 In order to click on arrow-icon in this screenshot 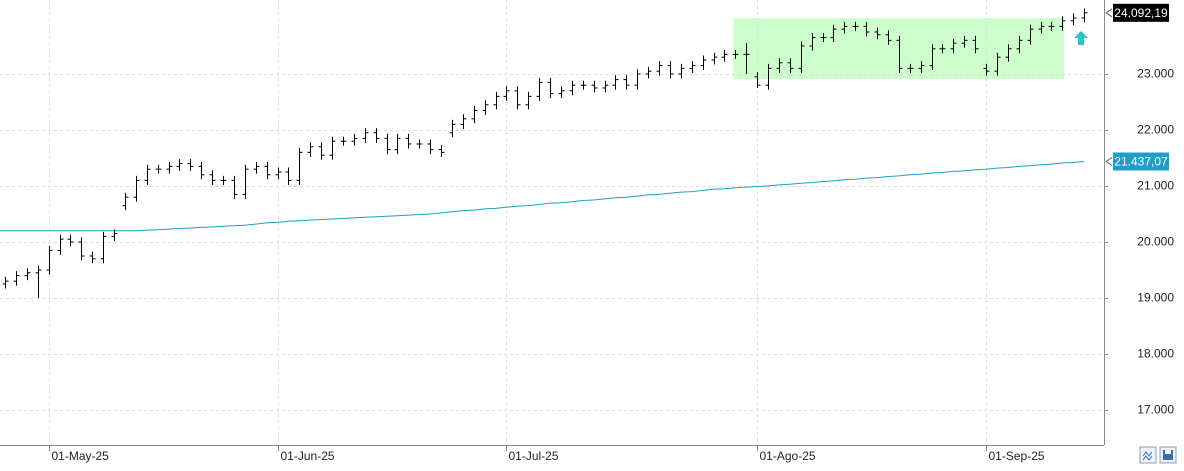, I will do `click(1081, 38)`.